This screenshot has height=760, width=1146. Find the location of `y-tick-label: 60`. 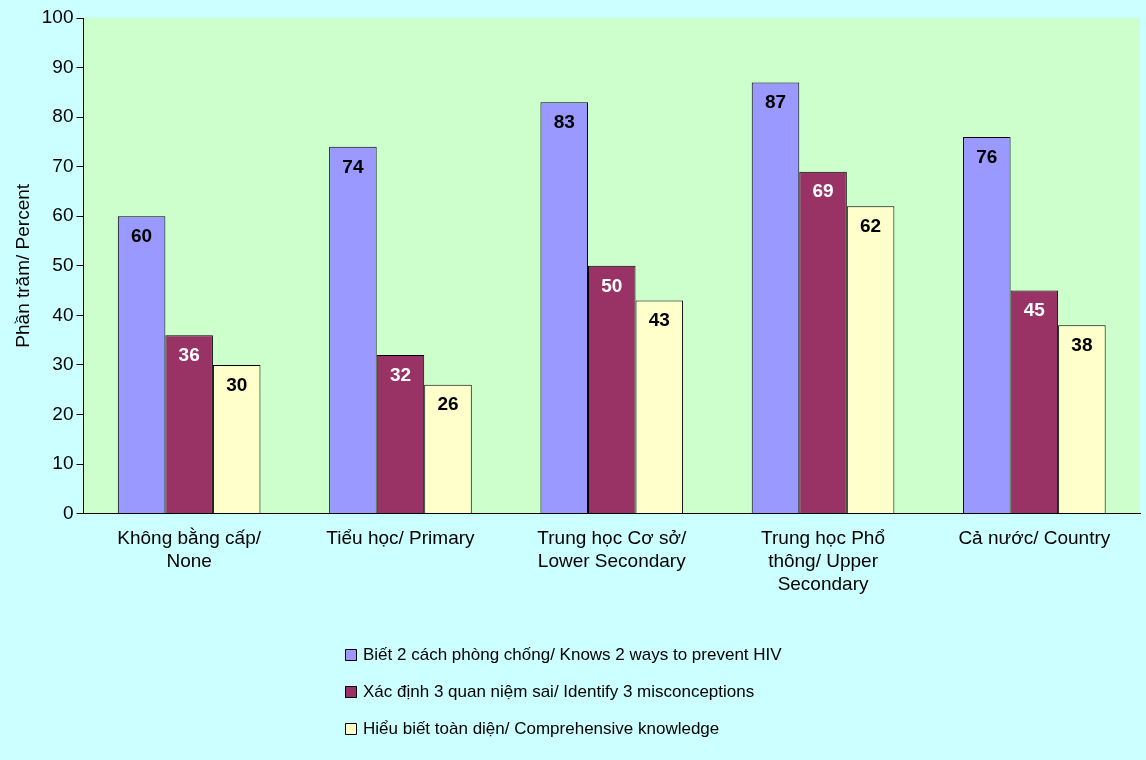

y-tick-label: 60 is located at coordinates (63, 215).